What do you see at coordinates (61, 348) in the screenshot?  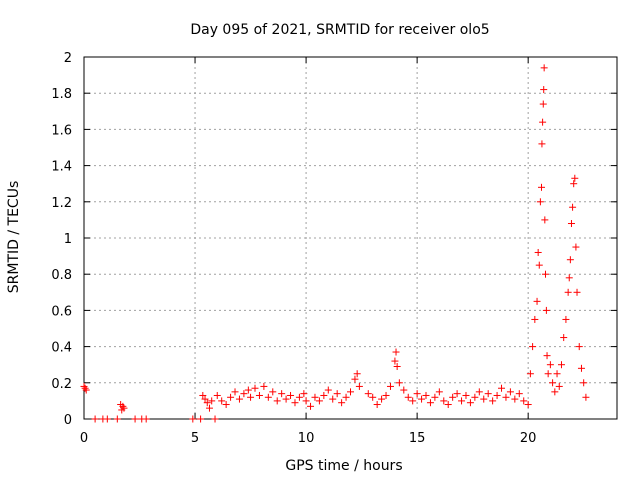 I see `y-tick-label: 0.4` at bounding box center [61, 348].